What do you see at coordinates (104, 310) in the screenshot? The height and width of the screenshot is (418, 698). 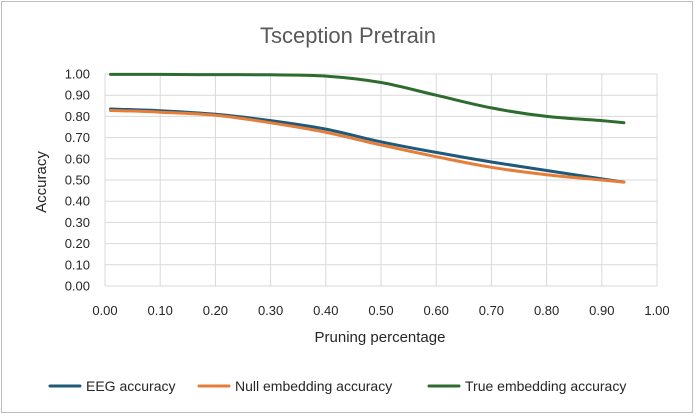 I see `x-tick-label: 0.00` at bounding box center [104, 310].